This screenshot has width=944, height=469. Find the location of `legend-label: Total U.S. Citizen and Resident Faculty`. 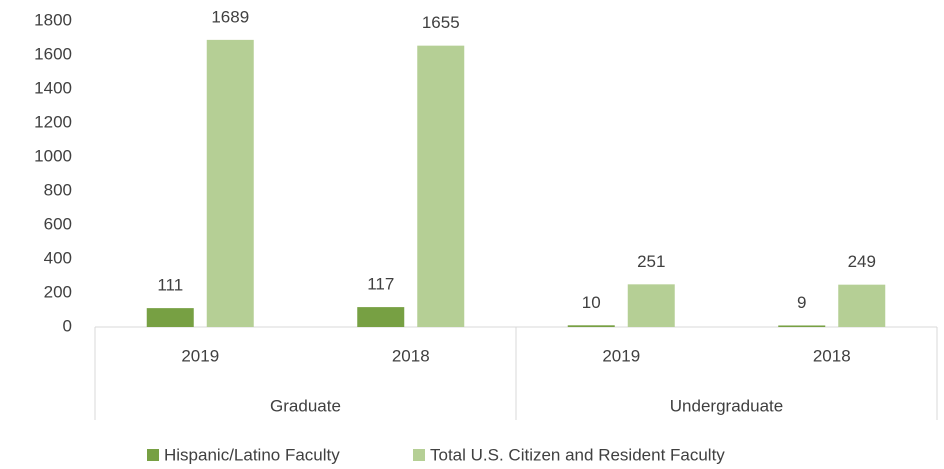

legend-label: Total U.S. Citizen and Resident Faculty is located at coordinates (577, 454).